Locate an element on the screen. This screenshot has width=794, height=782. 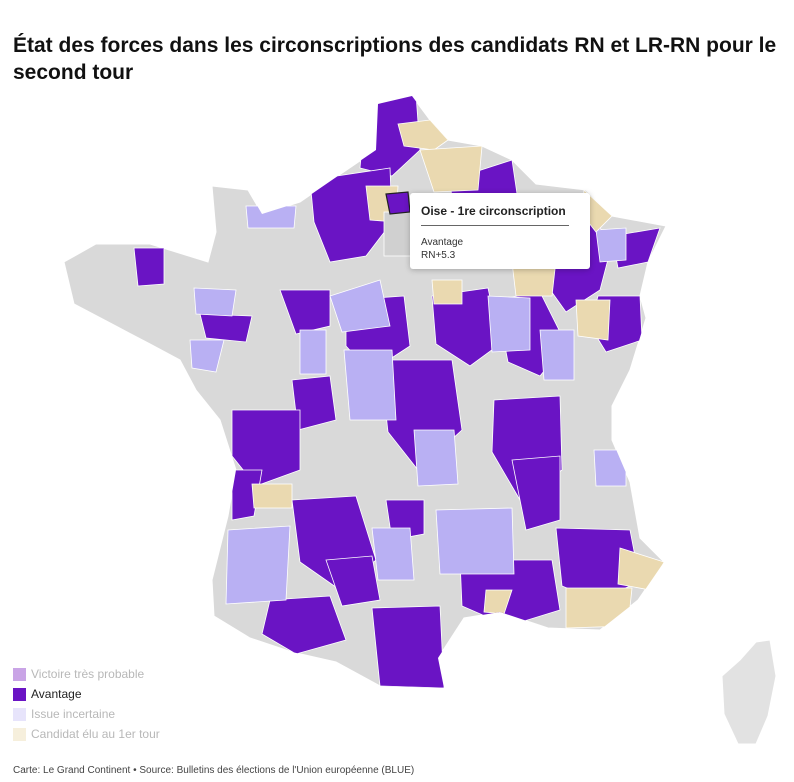
legend-label: Candidat élu au 1er tour is located at coordinates (95, 734).